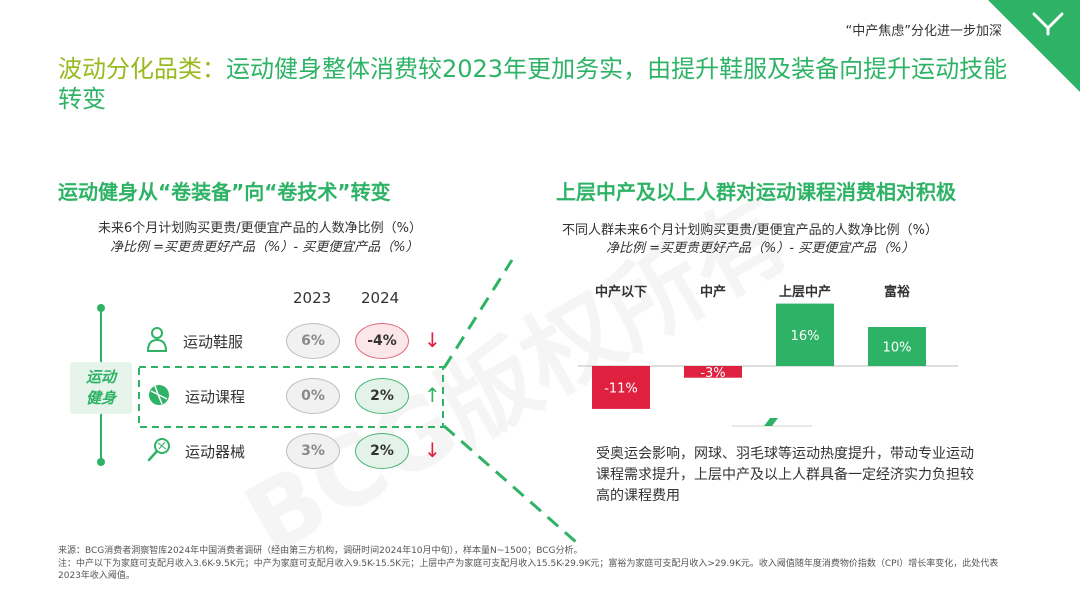 The width and height of the screenshot is (1080, 608). Describe the element at coordinates (158, 450) in the screenshot. I see `racket-icon` at that location.